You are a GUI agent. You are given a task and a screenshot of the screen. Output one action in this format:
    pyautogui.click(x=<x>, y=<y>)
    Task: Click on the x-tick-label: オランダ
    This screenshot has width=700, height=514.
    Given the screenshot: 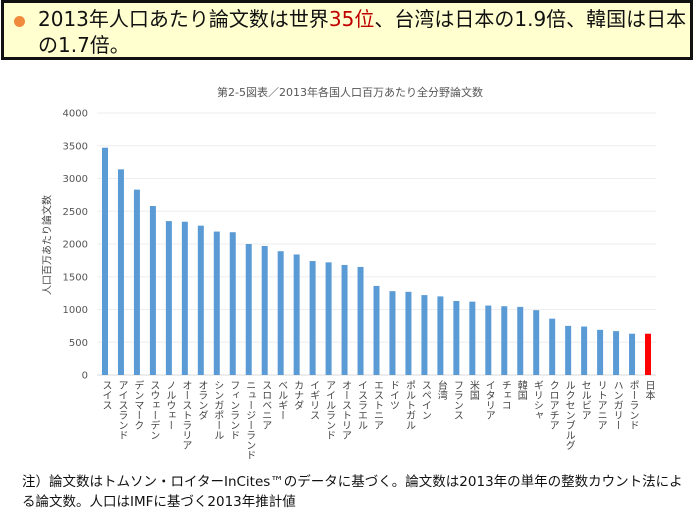 What is the action you would take?
    pyautogui.click(x=201, y=400)
    